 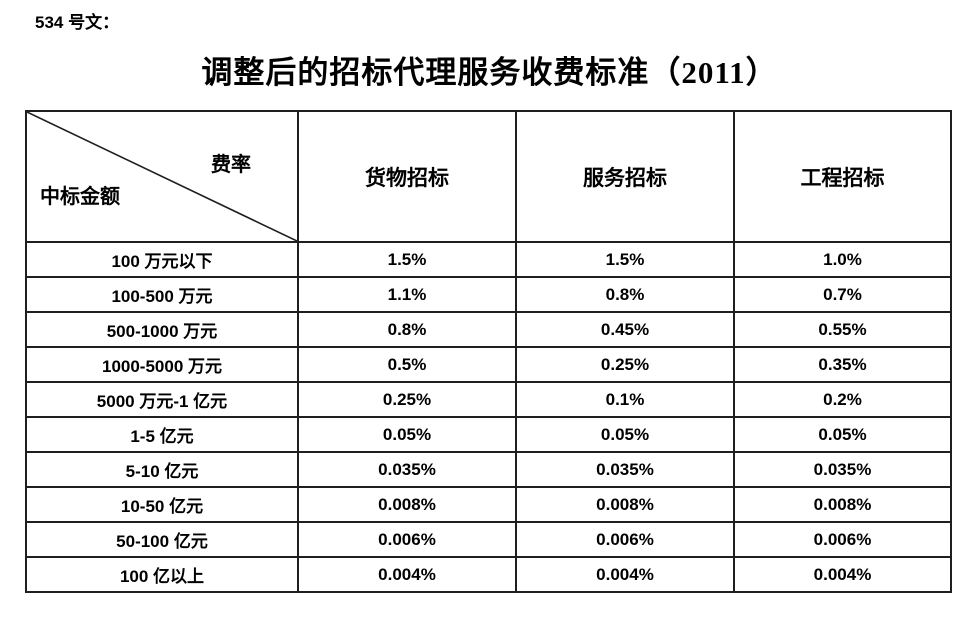 I want to click on page-title: 调整后的招标代理服务收费标准（2011）, so click(x=489, y=72).